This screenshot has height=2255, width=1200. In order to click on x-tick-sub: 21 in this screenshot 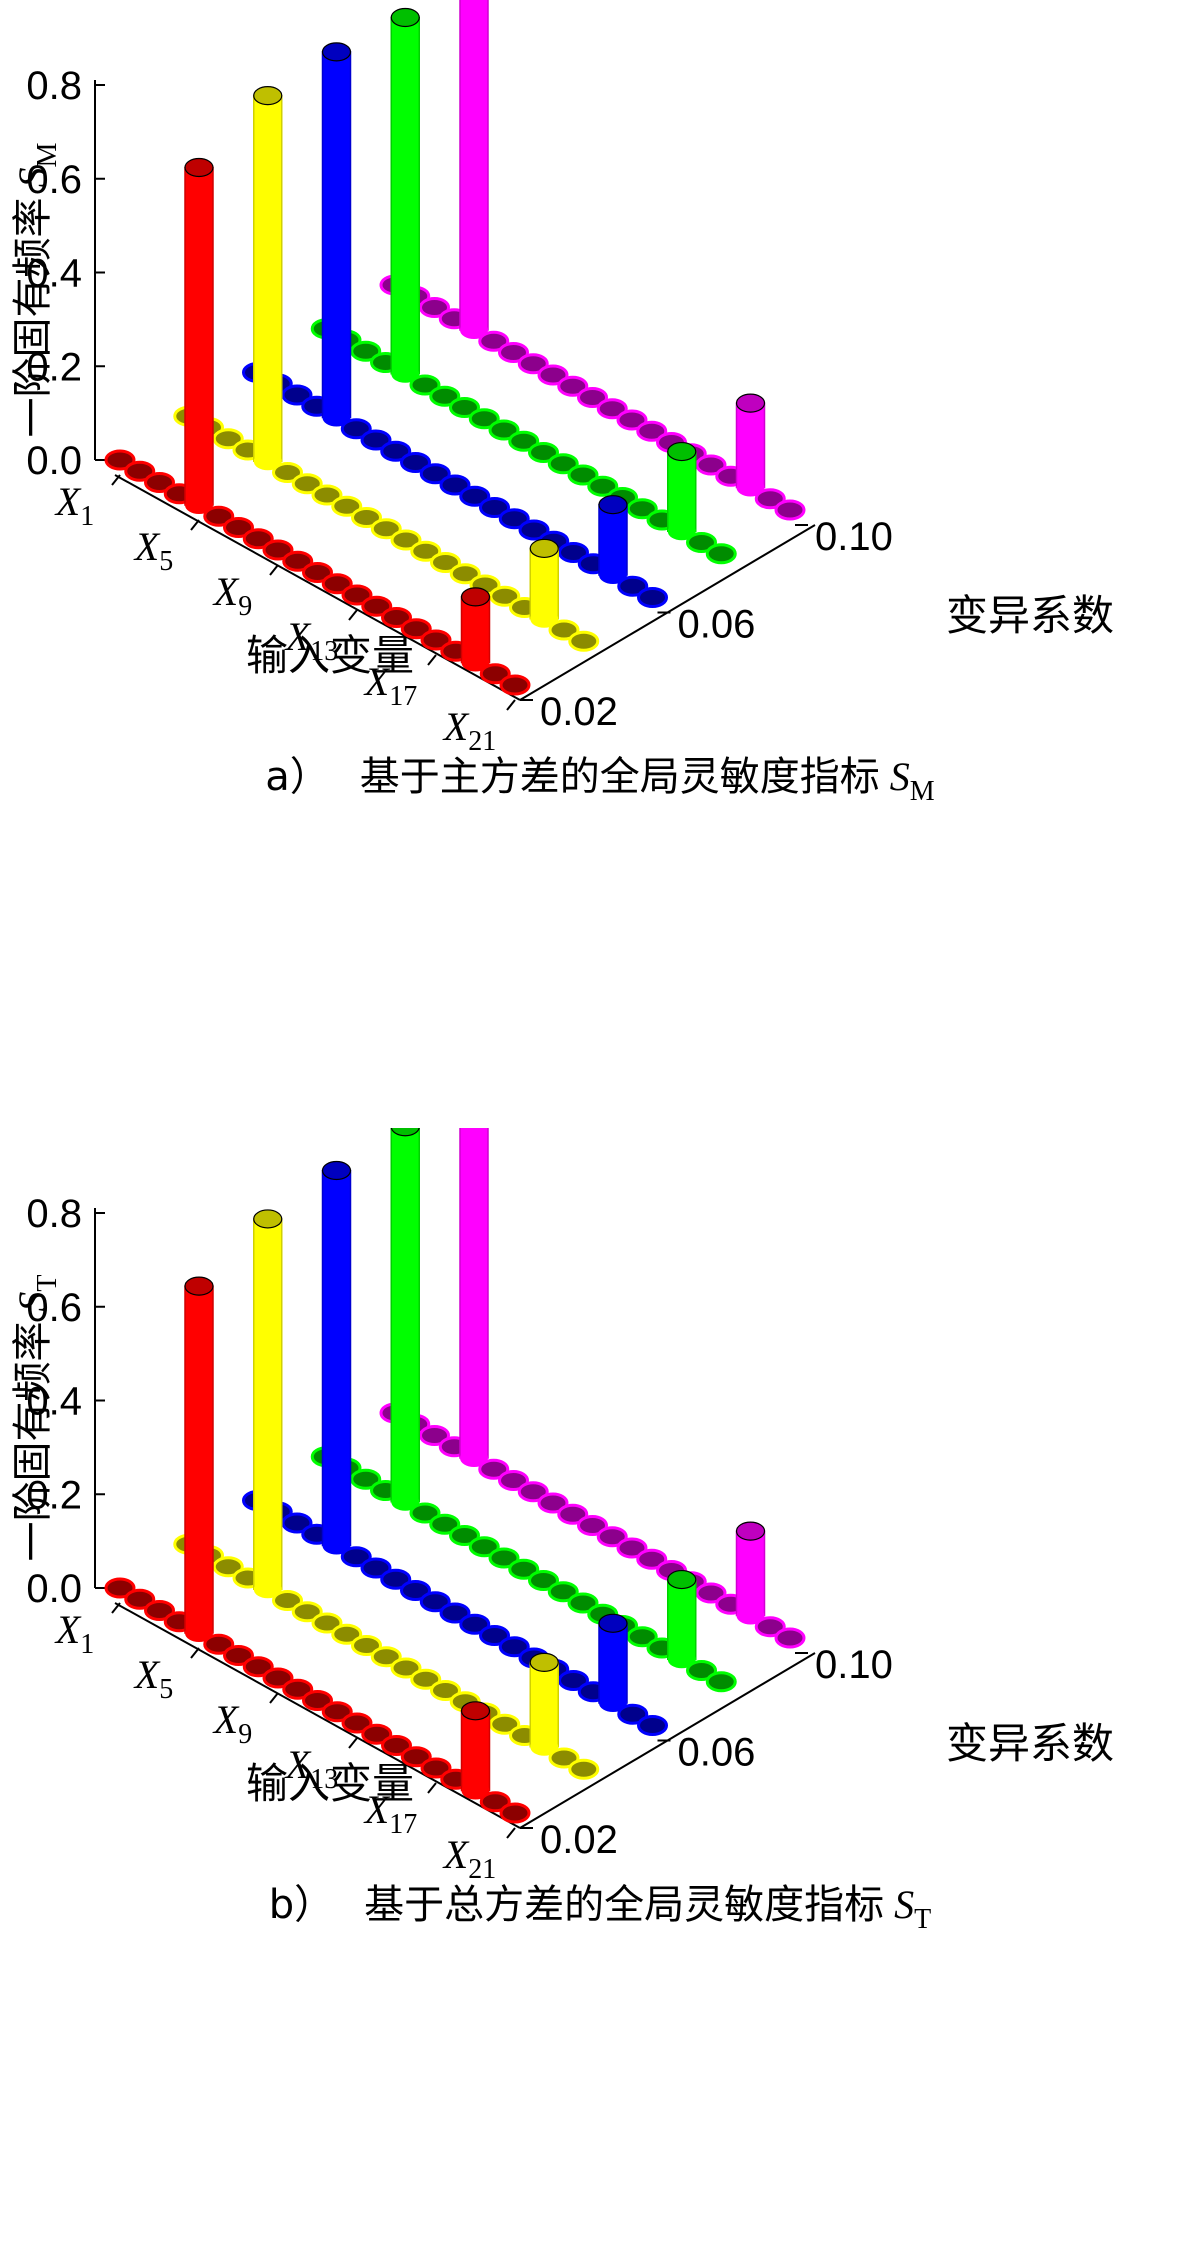, I will do `click(482, 741)`.